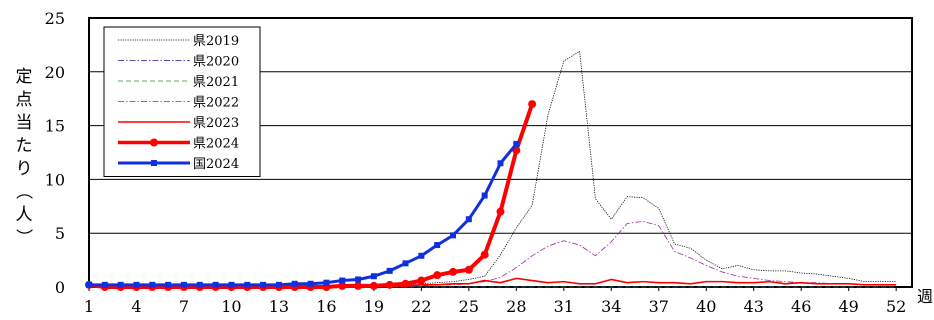  Describe the element at coordinates (659, 306) in the screenshot. I see `x-tick-label: 37` at that location.